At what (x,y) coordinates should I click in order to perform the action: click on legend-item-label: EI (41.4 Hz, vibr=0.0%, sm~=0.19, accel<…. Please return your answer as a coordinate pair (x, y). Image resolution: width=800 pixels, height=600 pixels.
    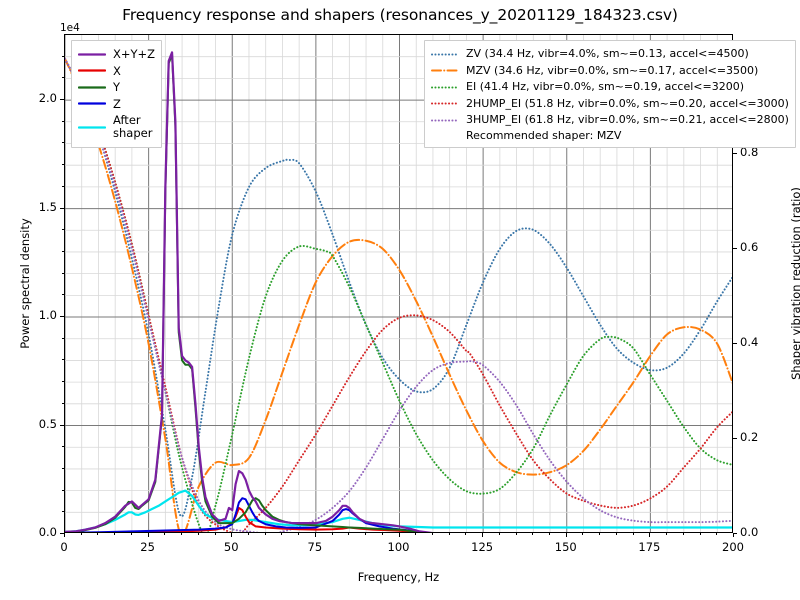
    Looking at the image, I should click on (605, 87).